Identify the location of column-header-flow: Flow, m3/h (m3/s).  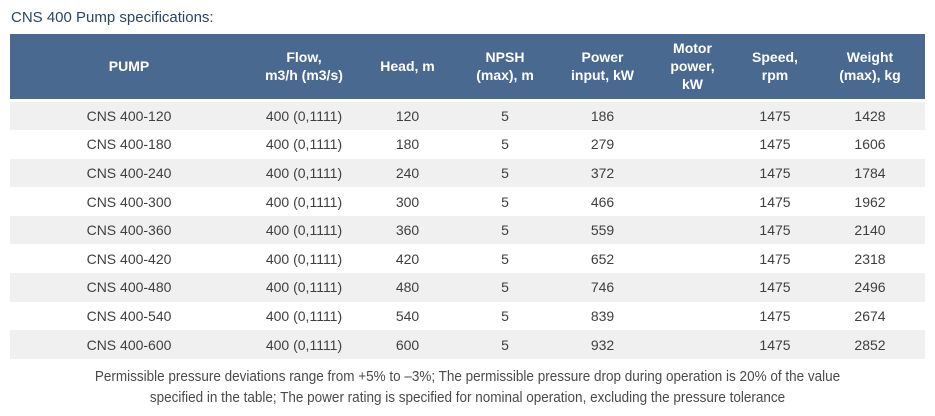
(304, 68).